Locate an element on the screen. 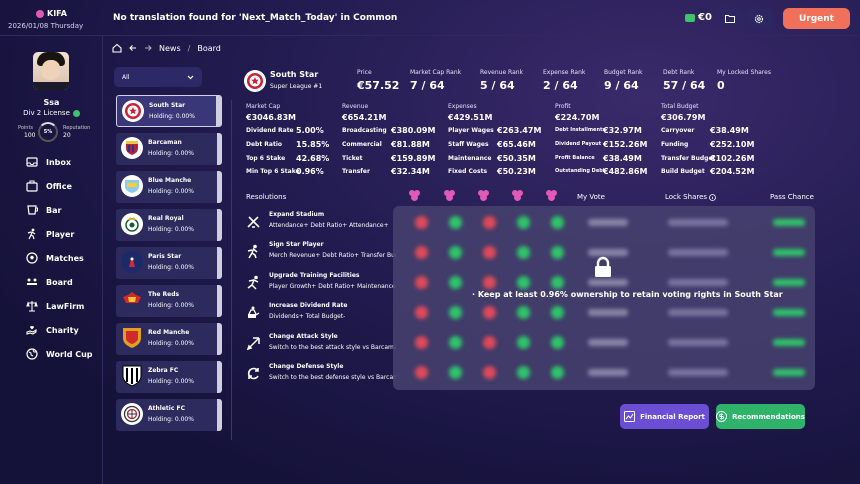 This screenshot has width=860, height=484. logo-text: KIFA is located at coordinates (57, 13).